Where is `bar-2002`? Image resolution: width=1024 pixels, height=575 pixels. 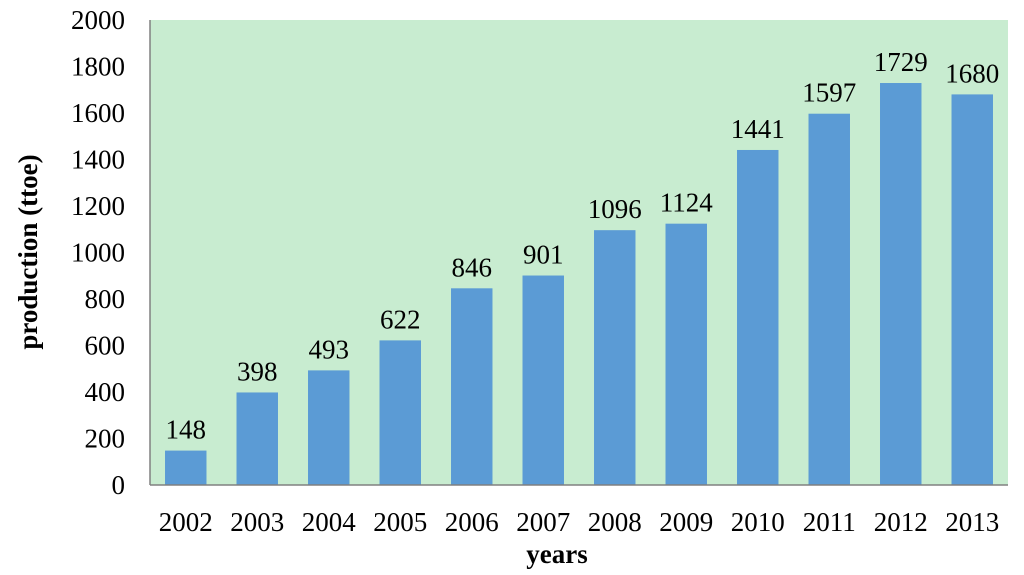
bar-2002 is located at coordinates (186, 467).